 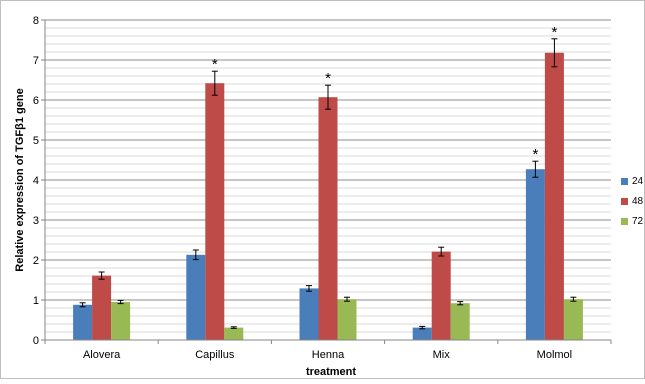 I want to click on y-tick-label: 7, so click(x=36, y=61).